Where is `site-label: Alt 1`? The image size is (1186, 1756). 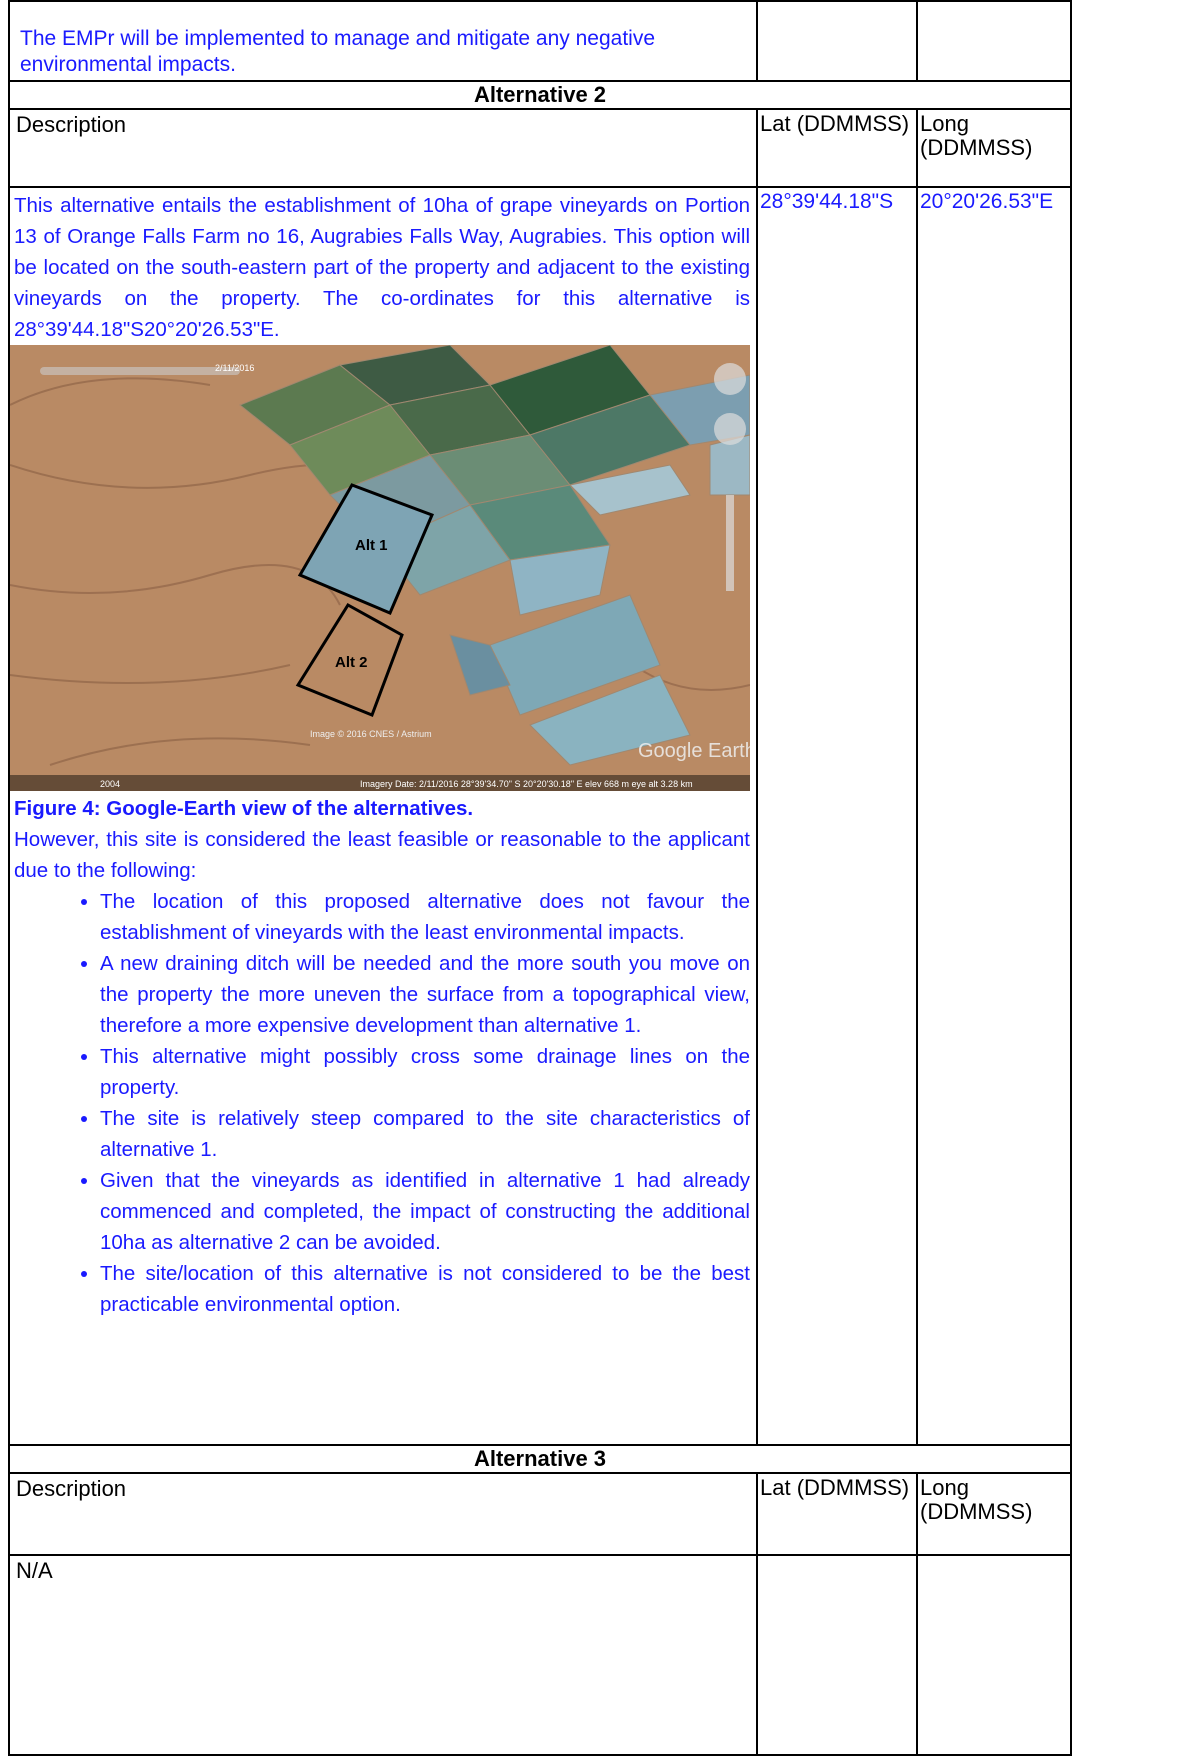
site-label: Alt 1 is located at coordinates (371, 545).